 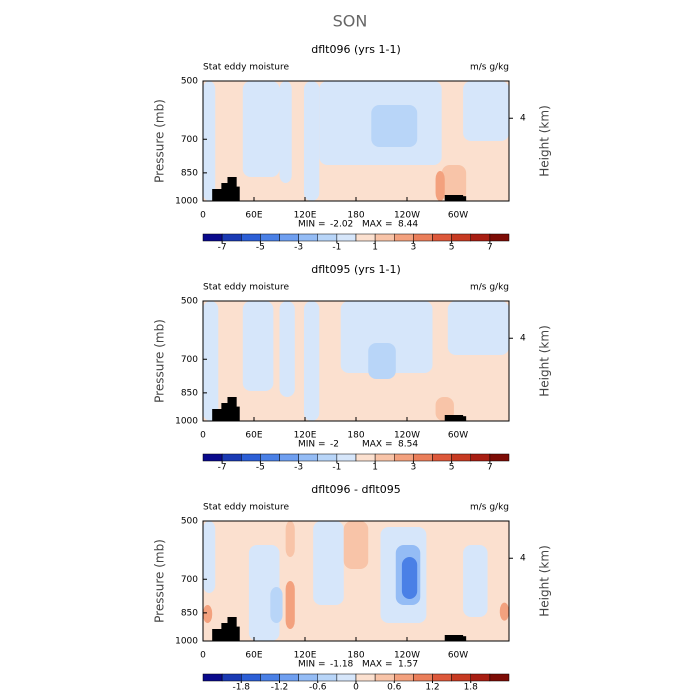 I want to click on colorbar-tick-label: -1.8, so click(x=241, y=688).